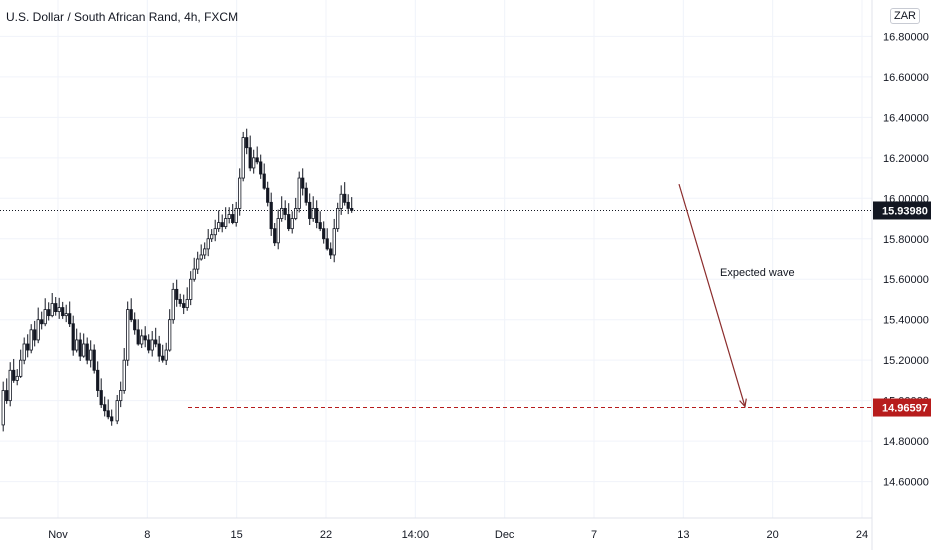 This screenshot has height=555, width=932. I want to click on time-axis: Nov 8 15 22 14:00 Dec 7 13 20 24, so click(436, 529).